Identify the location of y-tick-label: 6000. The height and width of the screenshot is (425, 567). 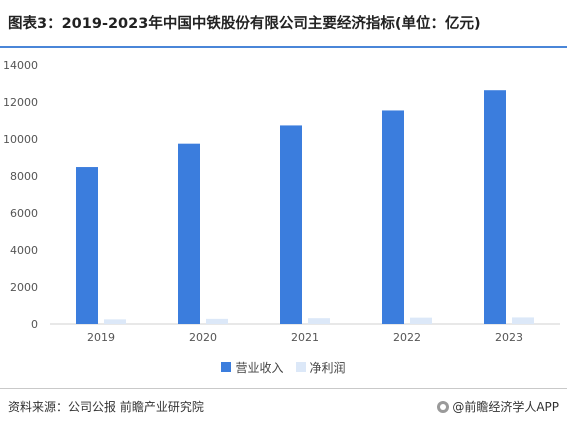
(24, 213).